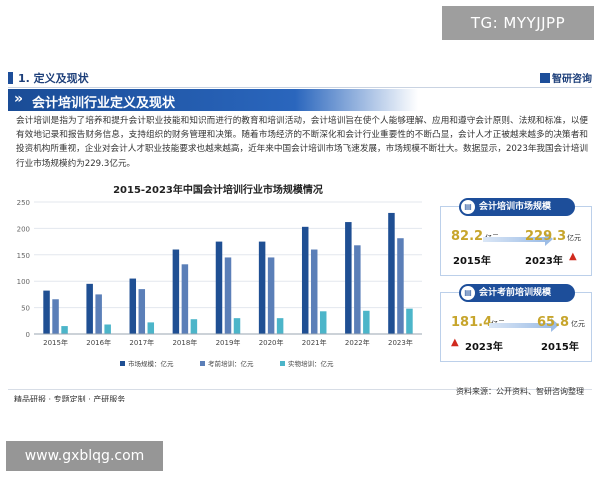 This screenshot has width=600, height=480. Describe the element at coordinates (70, 399) in the screenshot. I see `footer-services: 精品研报 · 专题定制 · 产研服务` at that location.